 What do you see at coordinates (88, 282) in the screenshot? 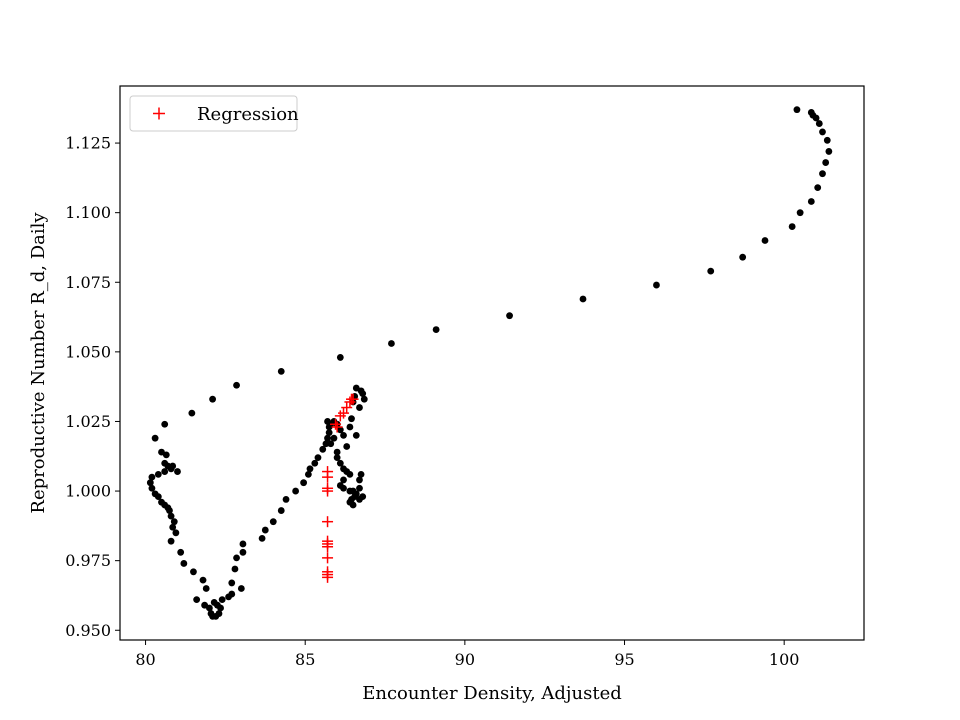
I see `y-tick-label: 1.075` at bounding box center [88, 282].